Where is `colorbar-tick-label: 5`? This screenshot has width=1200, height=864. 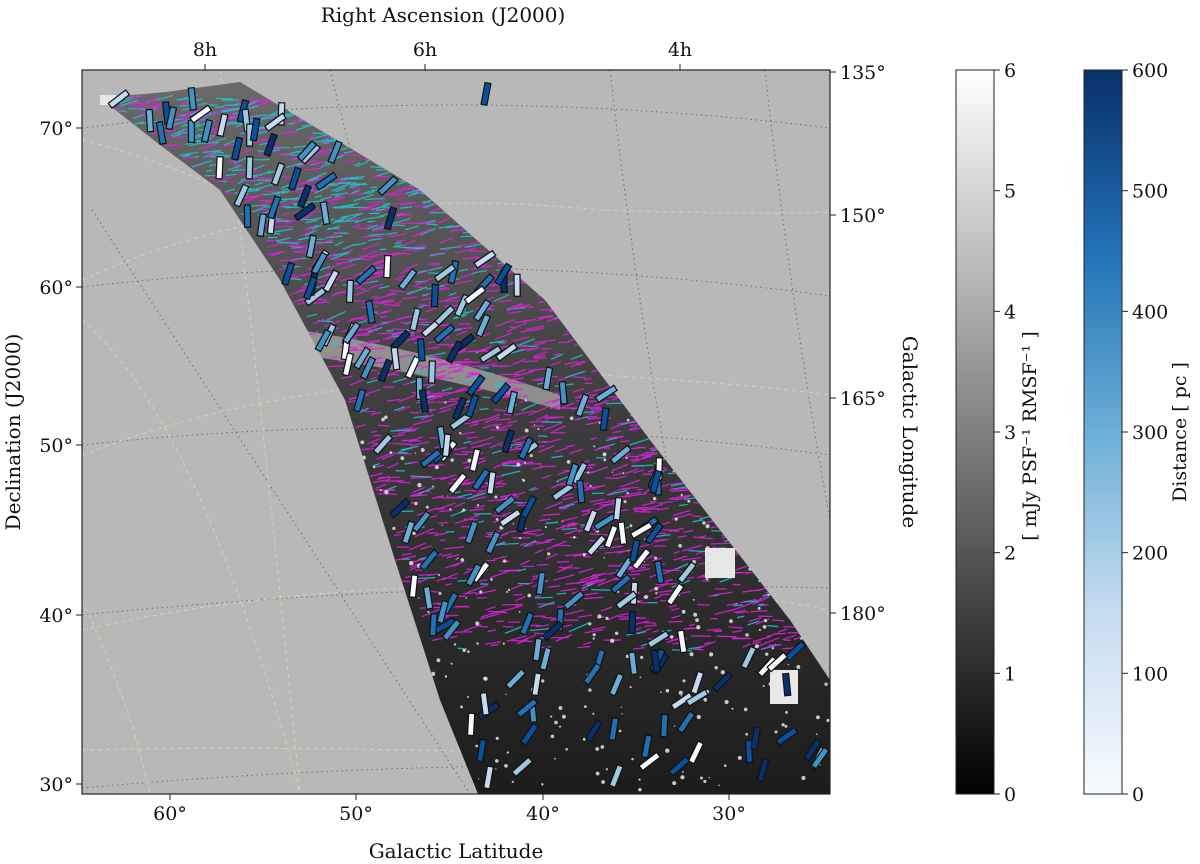 colorbar-tick-label: 5 is located at coordinates (1010, 192).